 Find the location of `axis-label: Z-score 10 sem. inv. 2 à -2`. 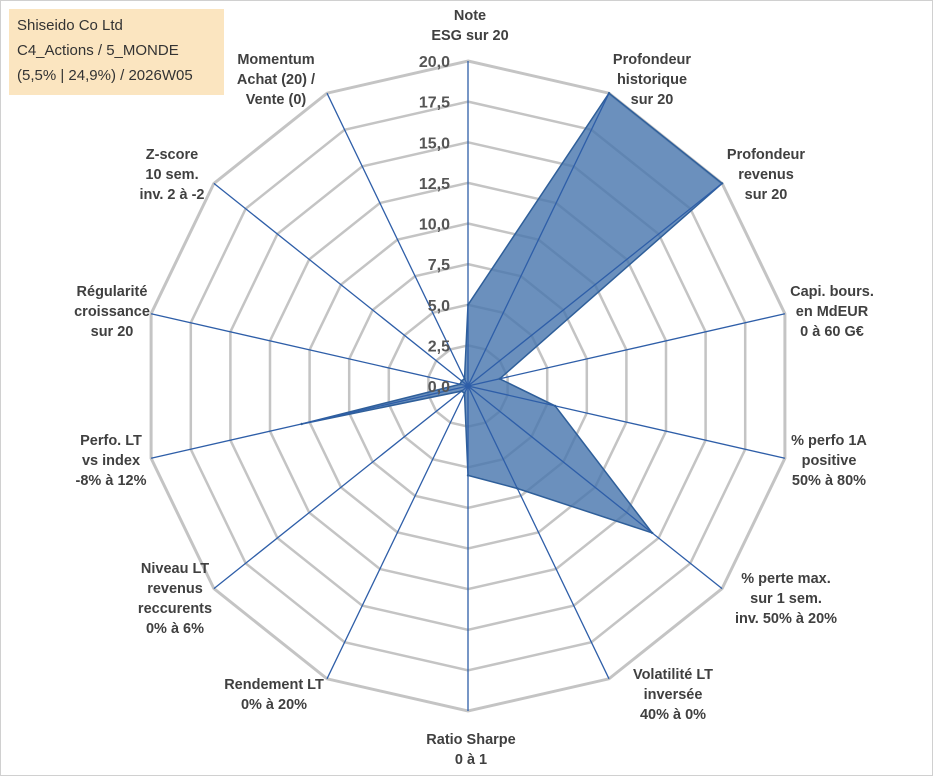

axis-label: Z-score 10 sem. inv. 2 à -2 is located at coordinates (171, 175).